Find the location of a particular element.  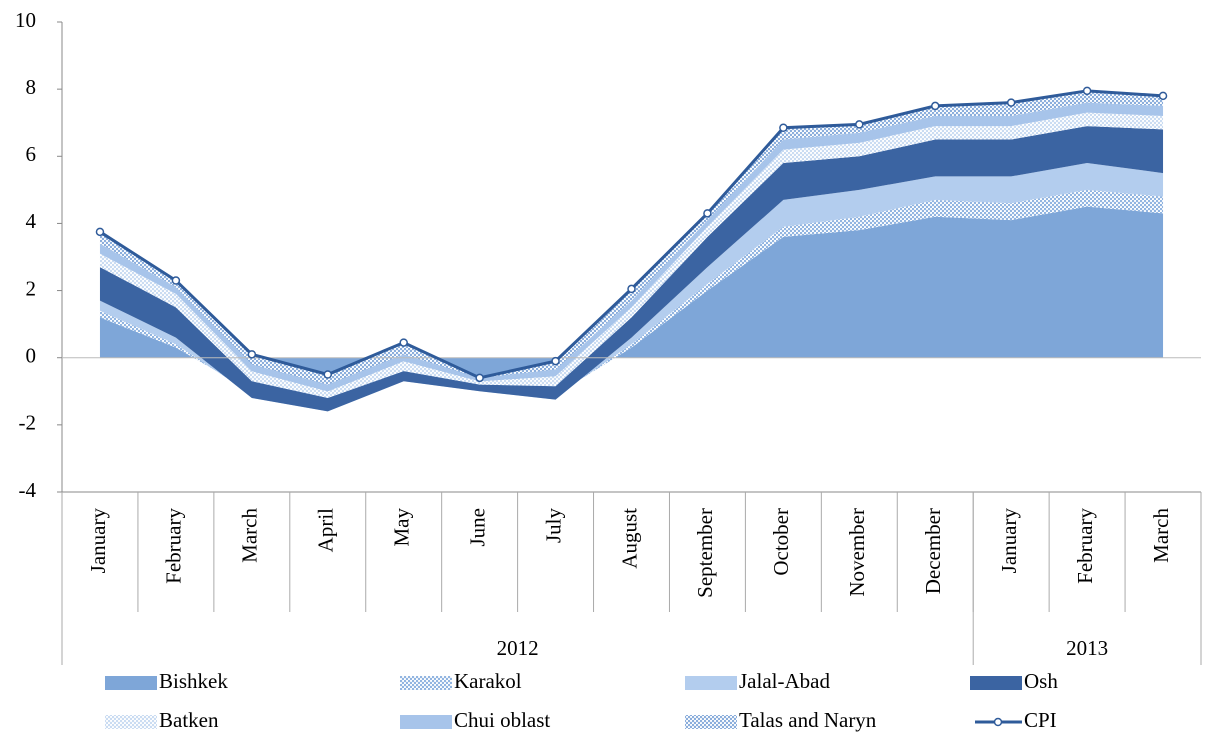

x-tick-label: September is located at coordinates (705, 553).